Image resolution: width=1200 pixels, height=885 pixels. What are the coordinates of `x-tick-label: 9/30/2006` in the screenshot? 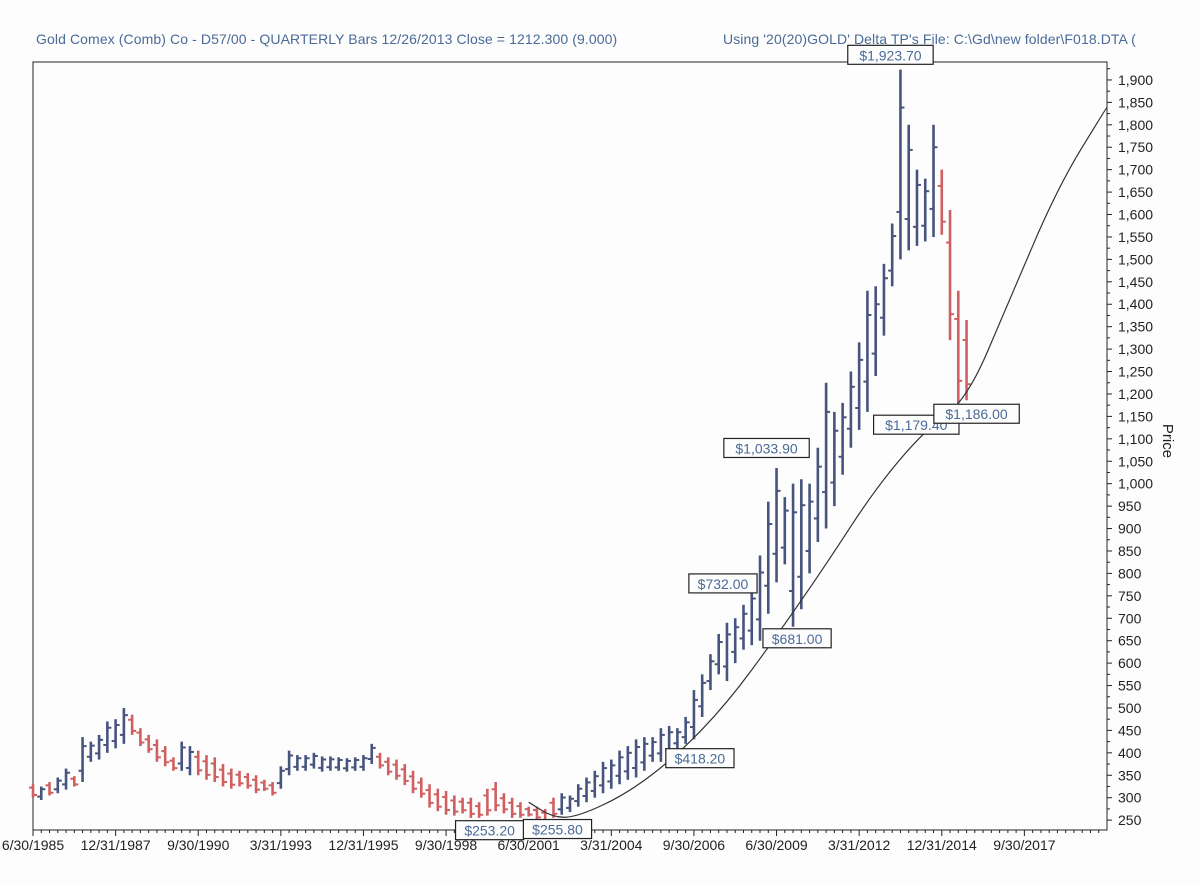 It's located at (694, 845).